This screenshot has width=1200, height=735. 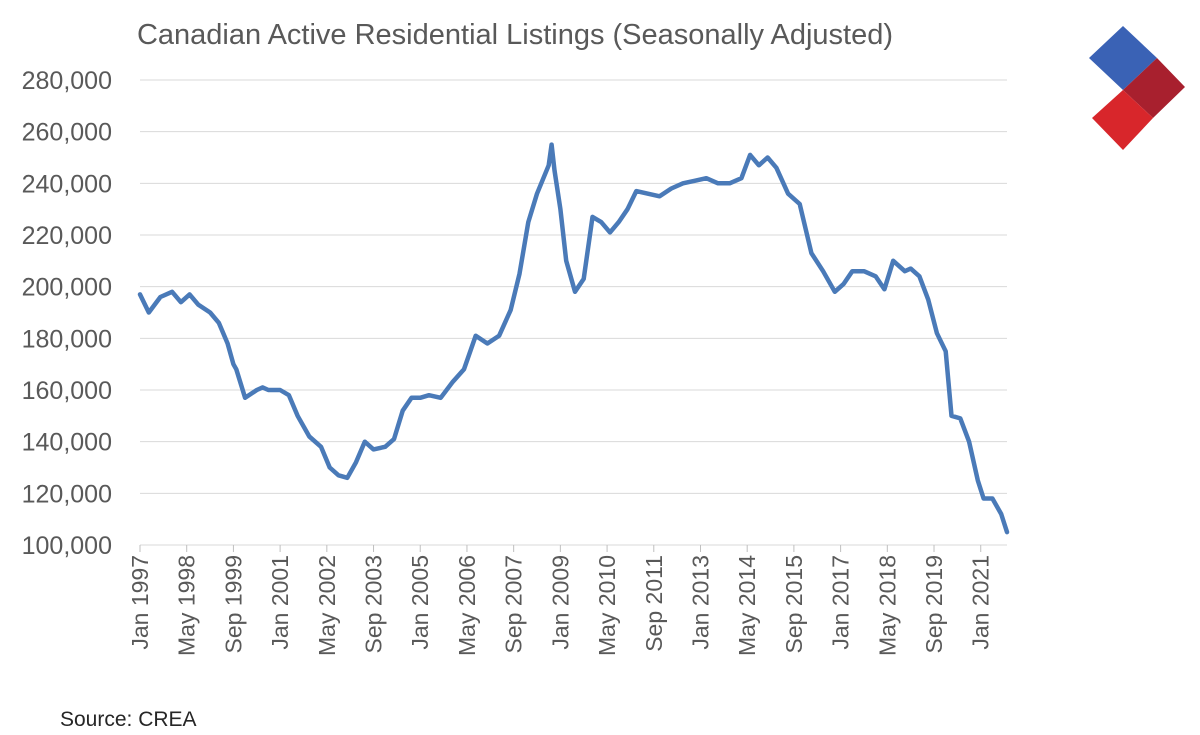 I want to click on x-tick-label: May 1998, so click(x=187, y=605).